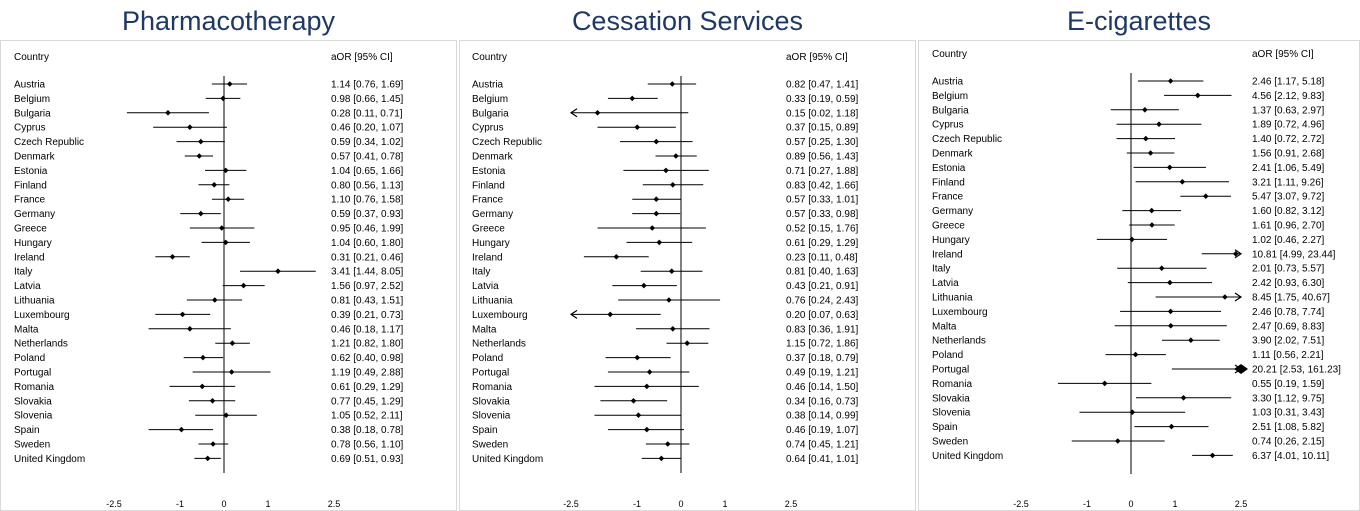 Image resolution: width=1360 pixels, height=511 pixels. I want to click on estimate-label: 0.69 [0.51, 0.93], so click(367, 459).